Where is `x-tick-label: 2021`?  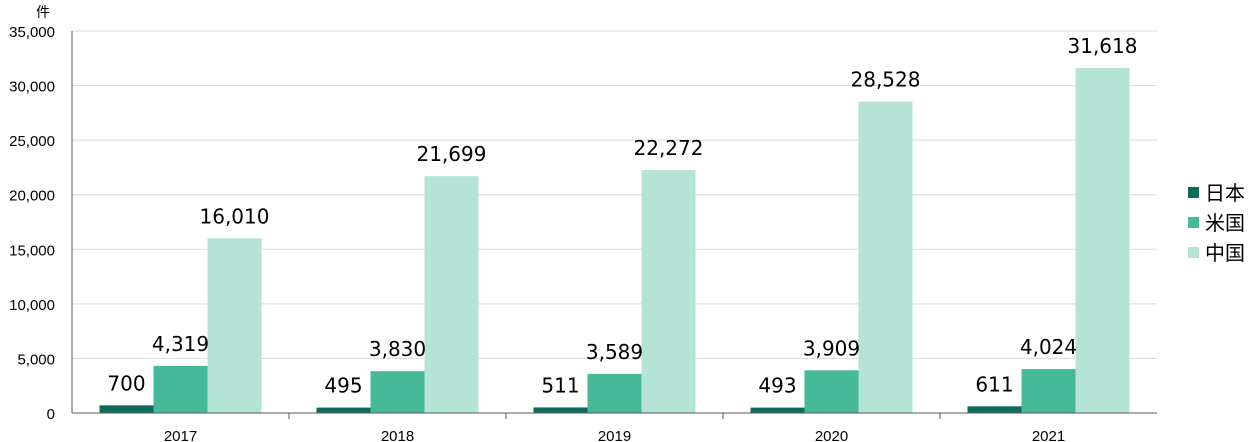
x-tick-label: 2021 is located at coordinates (1048, 435).